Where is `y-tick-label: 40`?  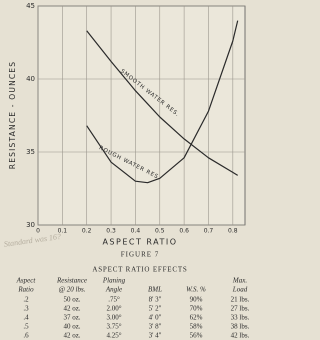 y-tick-label: 40 is located at coordinates (30, 79).